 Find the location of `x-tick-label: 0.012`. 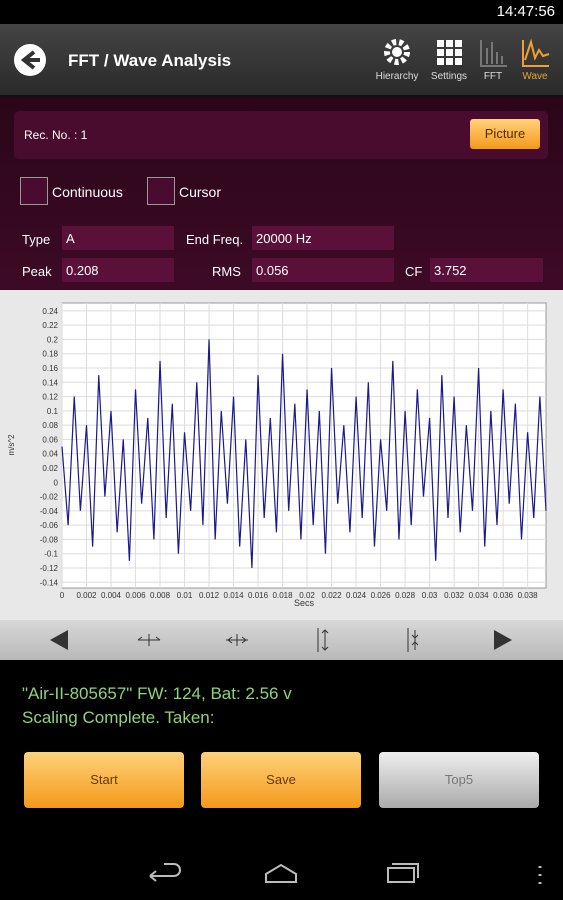

x-tick-label: 0.012 is located at coordinates (209, 595).